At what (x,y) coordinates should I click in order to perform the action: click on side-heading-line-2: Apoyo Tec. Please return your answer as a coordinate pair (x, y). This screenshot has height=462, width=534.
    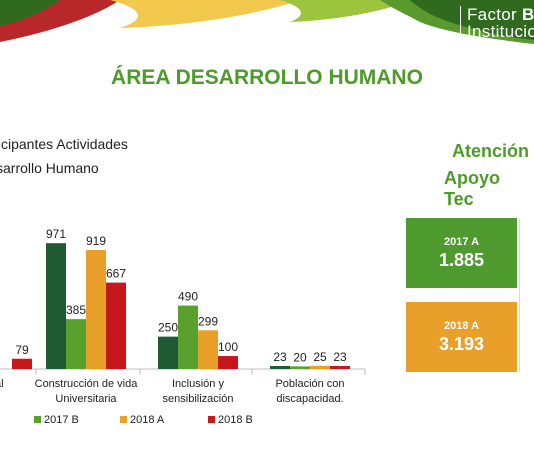
    Looking at the image, I should click on (472, 188).